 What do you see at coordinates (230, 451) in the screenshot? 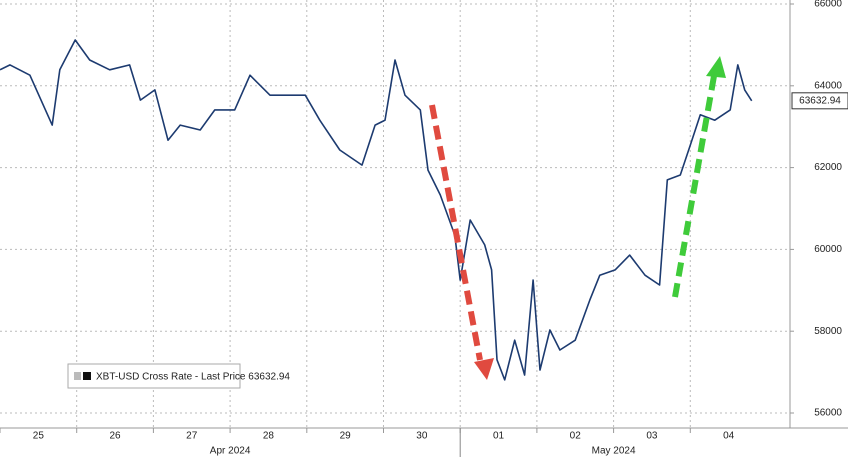
I see `month-label: Apr 2024` at bounding box center [230, 451].